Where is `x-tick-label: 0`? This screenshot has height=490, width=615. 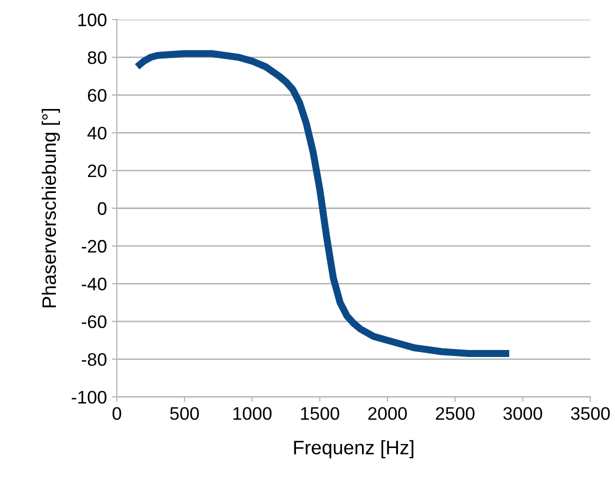
x-tick-label: 0 is located at coordinates (117, 413).